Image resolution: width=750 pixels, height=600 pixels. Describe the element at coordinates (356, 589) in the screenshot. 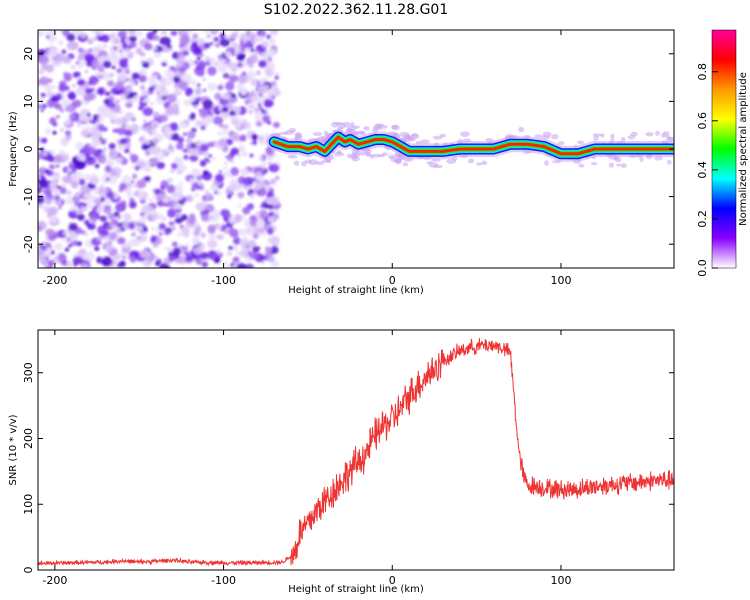

I see `snr-x-label: Height of straight line (km)` at that location.